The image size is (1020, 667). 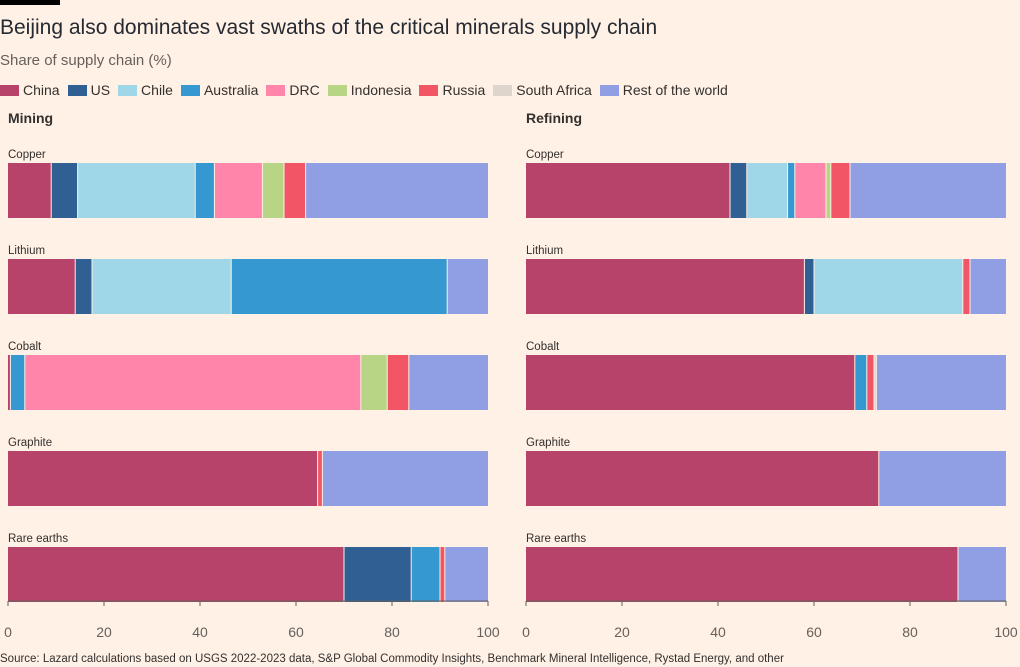 I want to click on legend-label: Rest of the world, so click(x=675, y=90).